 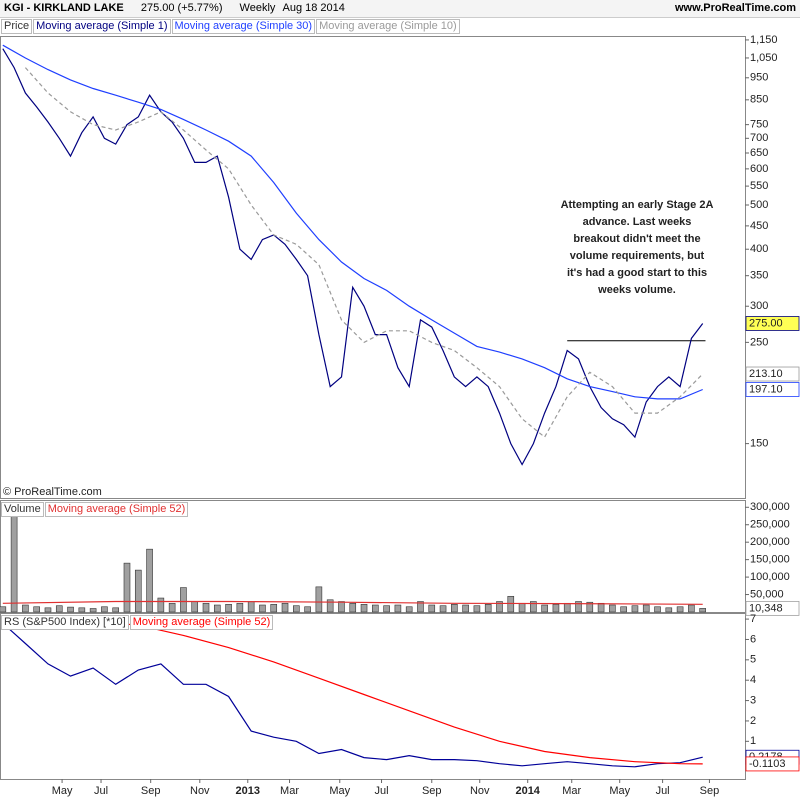 I want to click on y-tick-label: 300, so click(x=759, y=306).